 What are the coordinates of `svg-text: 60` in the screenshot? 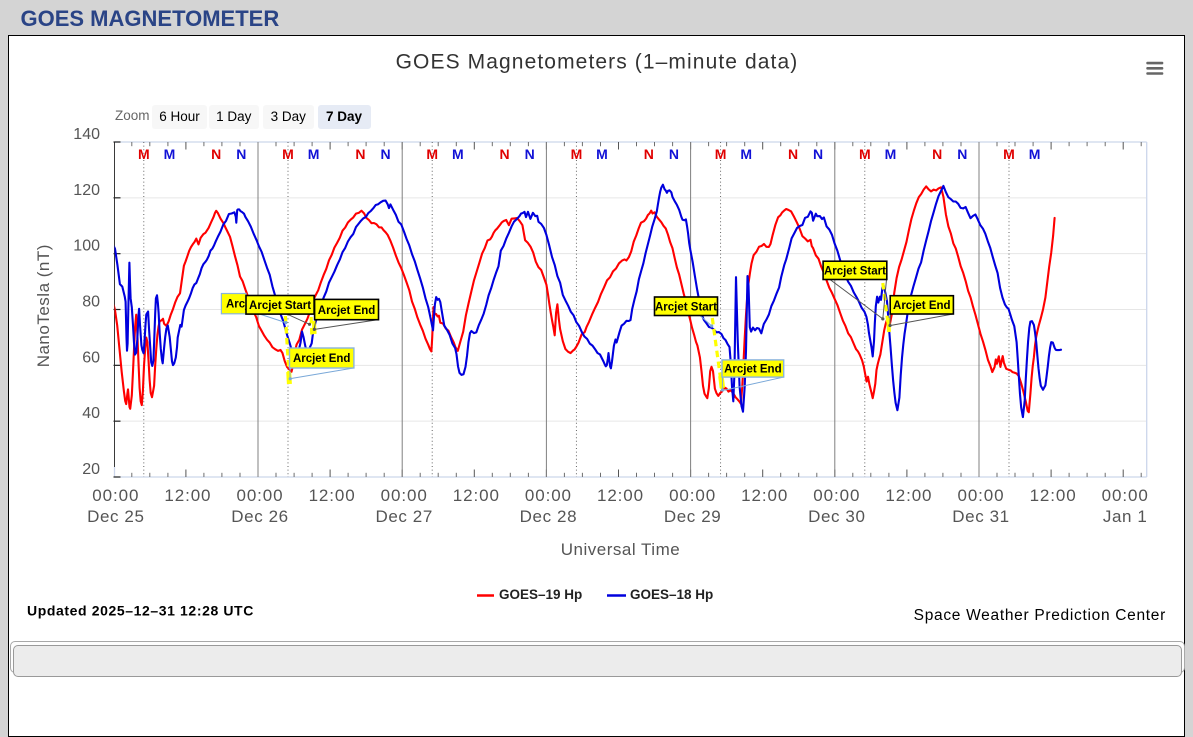 It's located at (91, 357).